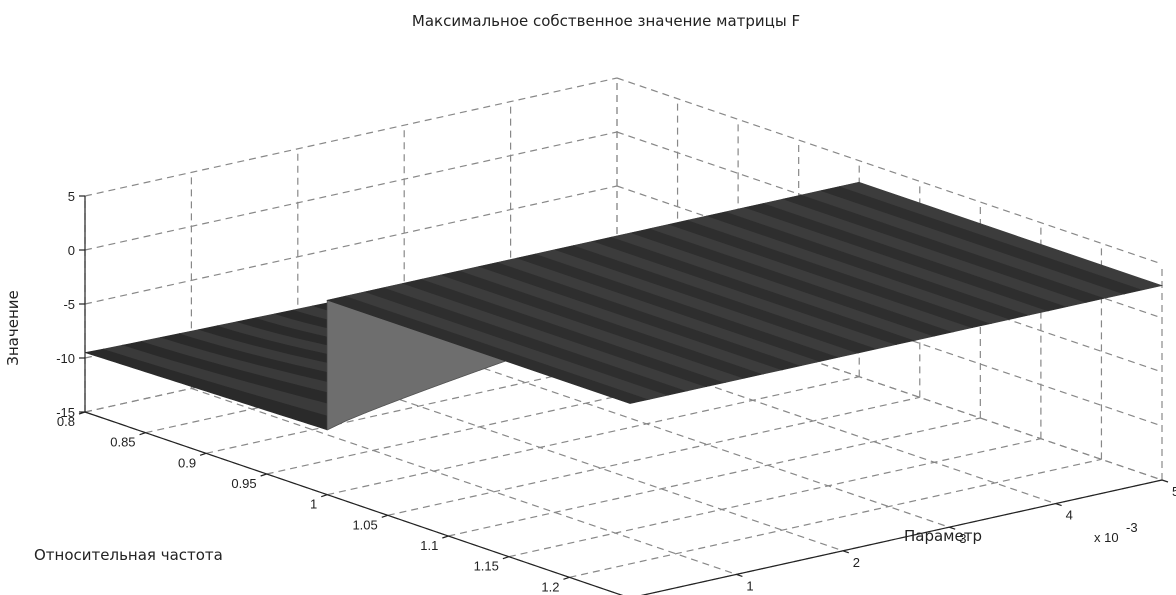 Image resolution: width=1176 pixels, height=595 pixels. I want to click on y-axis-line, so click(901, 537).